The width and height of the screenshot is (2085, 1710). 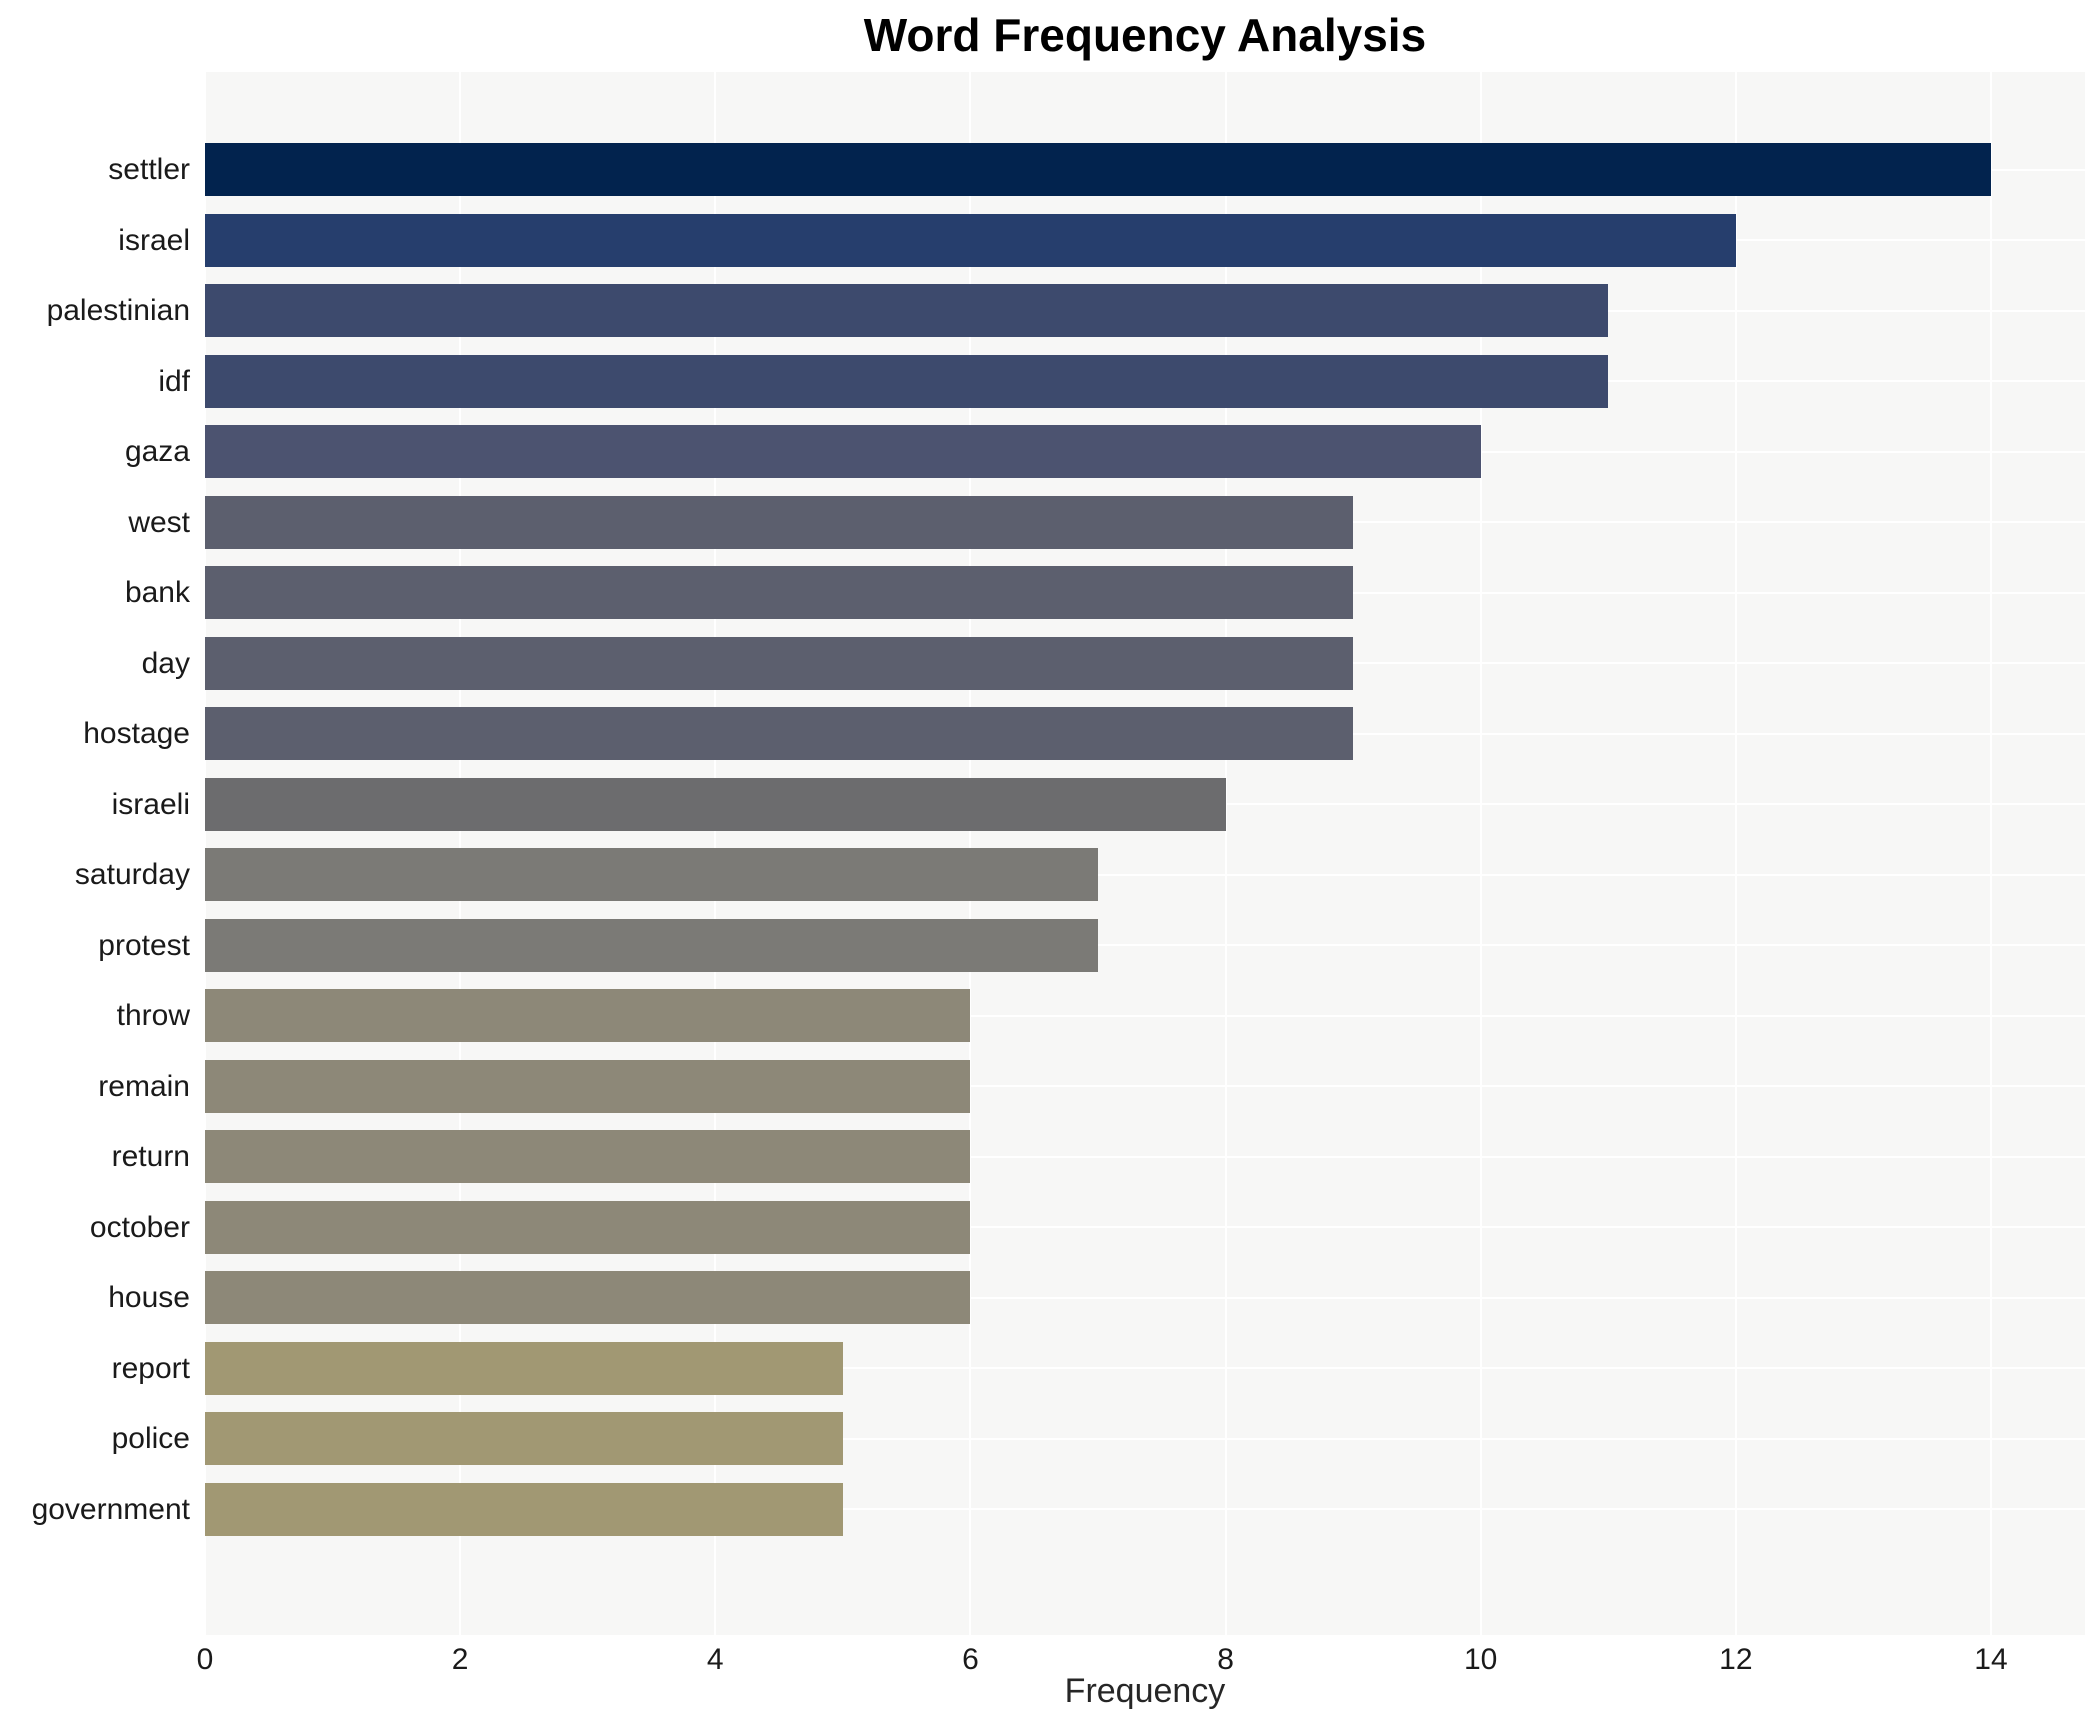 What do you see at coordinates (1145, 1509) in the screenshot?
I see `horizontal-gridline-government` at bounding box center [1145, 1509].